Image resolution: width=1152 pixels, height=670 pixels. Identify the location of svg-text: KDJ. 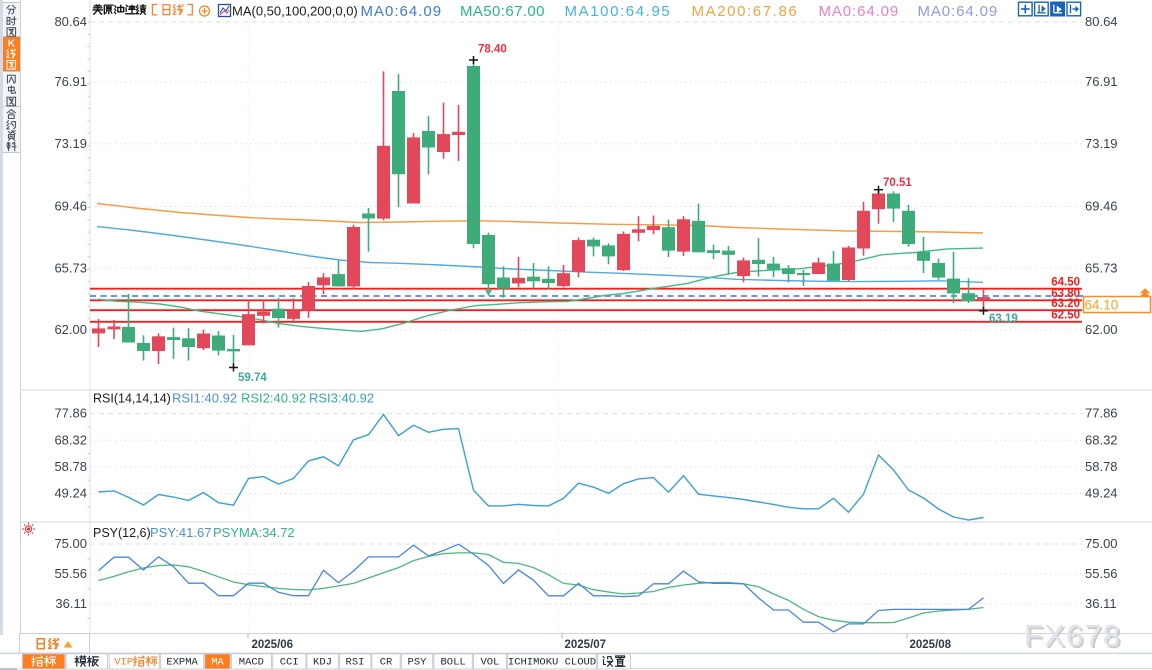
(322, 663).